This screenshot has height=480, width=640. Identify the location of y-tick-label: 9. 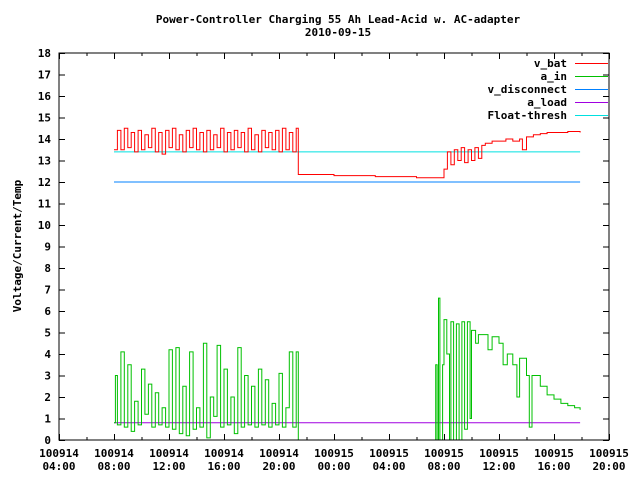
(47, 247).